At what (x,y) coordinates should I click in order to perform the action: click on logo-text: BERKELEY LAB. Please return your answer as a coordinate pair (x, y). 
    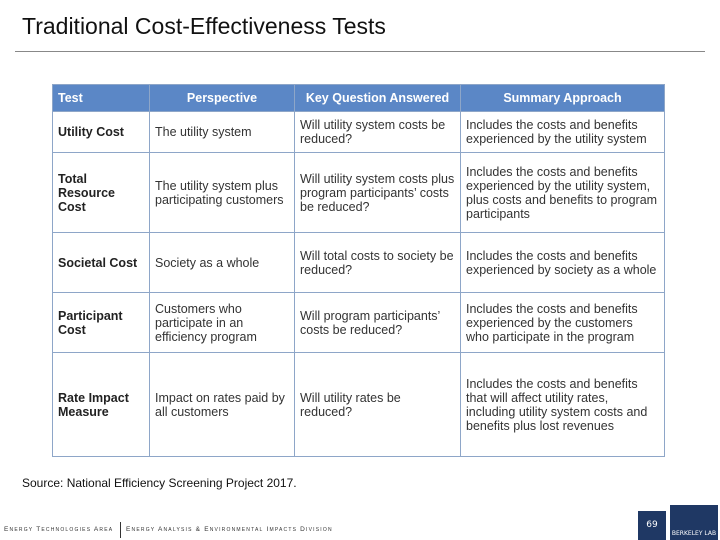
    Looking at the image, I should click on (694, 533).